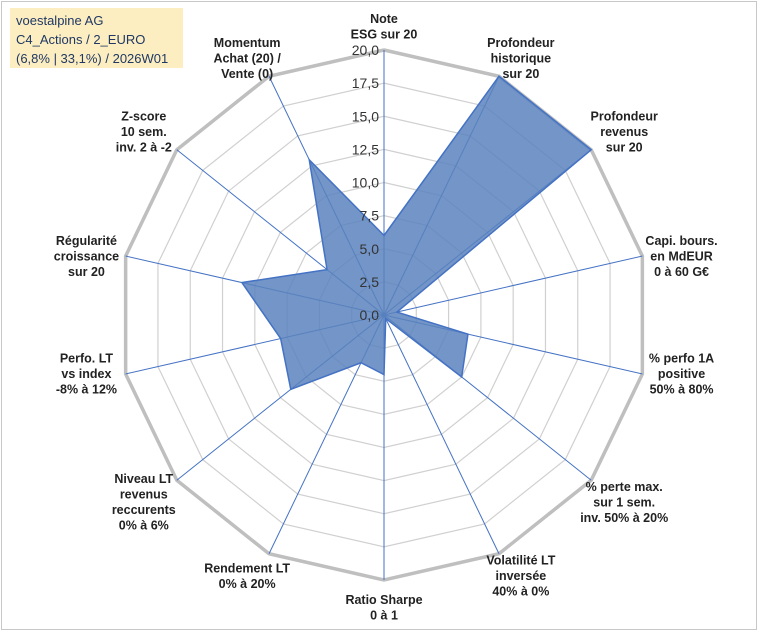  Describe the element at coordinates (86, 256) in the screenshot. I see `axis-label: Régularité croissance sur 20` at that location.